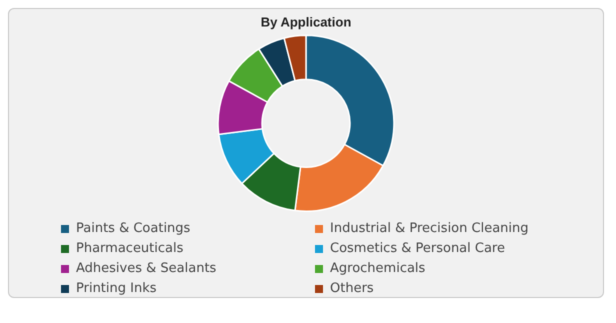  What do you see at coordinates (306, 22) in the screenshot?
I see `chart-title: By Application` at bounding box center [306, 22].